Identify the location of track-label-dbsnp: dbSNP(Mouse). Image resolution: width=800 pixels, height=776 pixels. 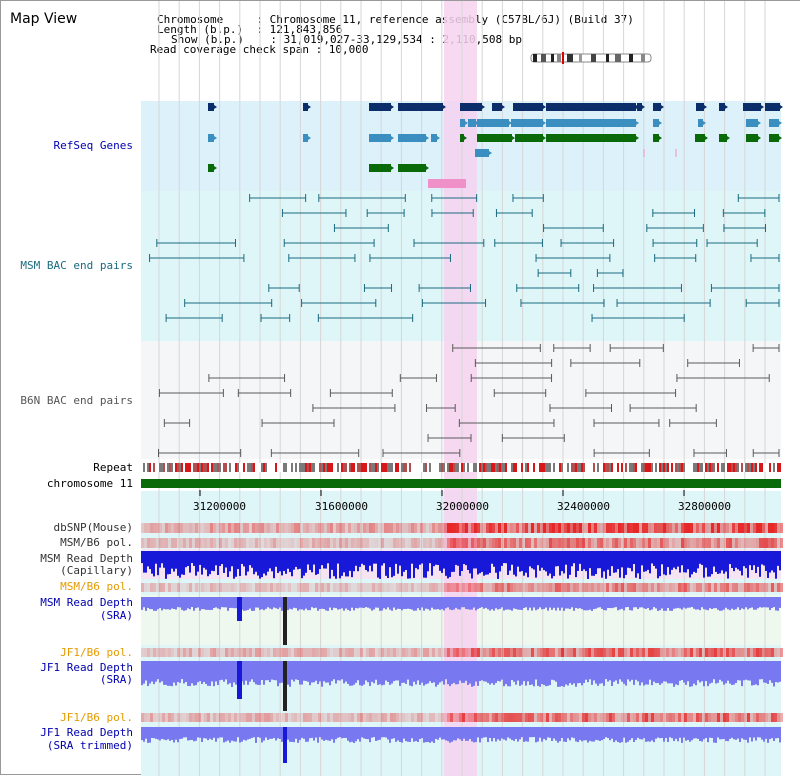
(93, 527).